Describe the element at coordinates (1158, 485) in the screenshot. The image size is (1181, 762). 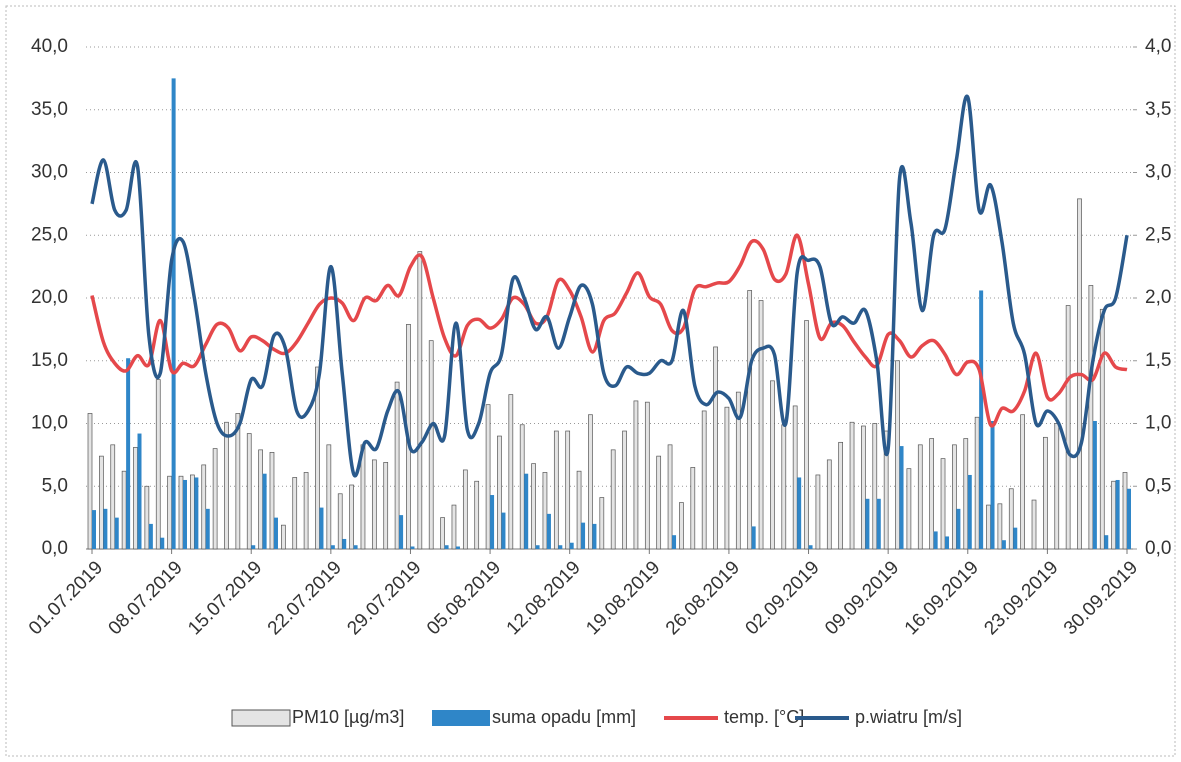
I see `y2-tick-label: 0,5` at that location.